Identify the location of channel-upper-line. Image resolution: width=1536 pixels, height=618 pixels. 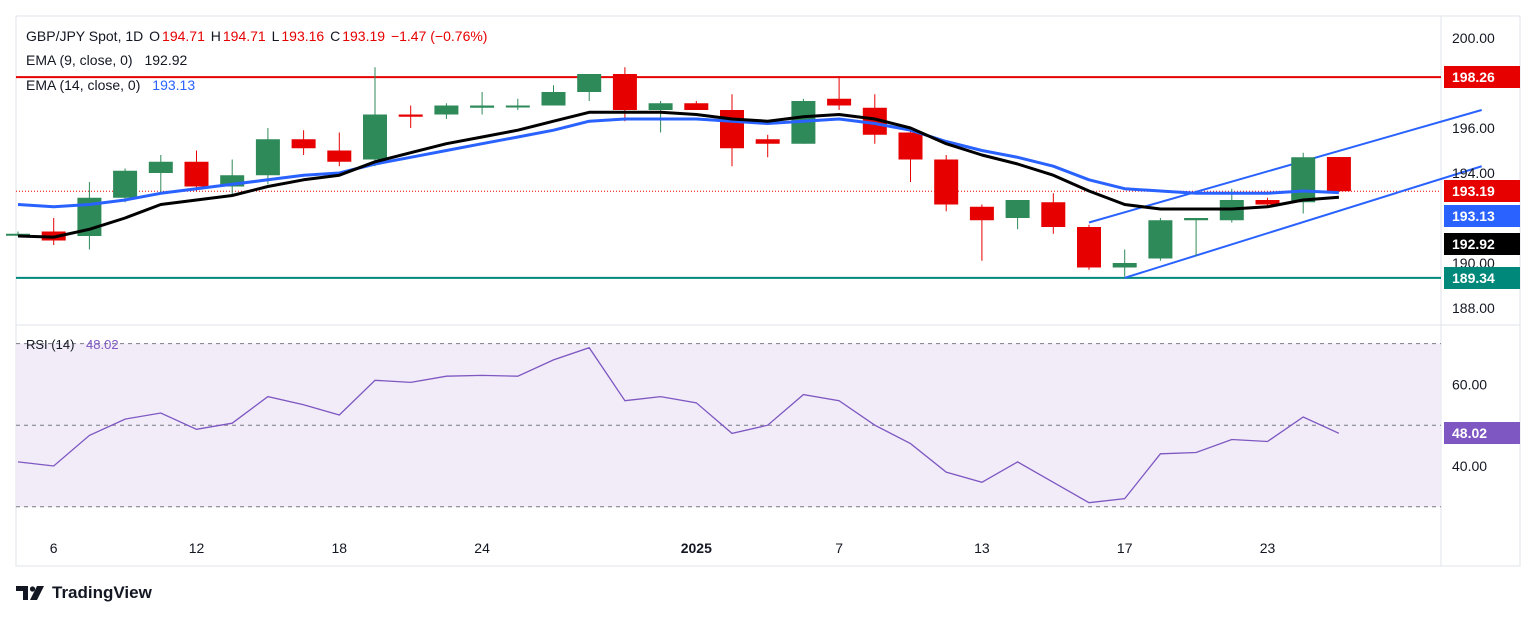
(1285, 166).